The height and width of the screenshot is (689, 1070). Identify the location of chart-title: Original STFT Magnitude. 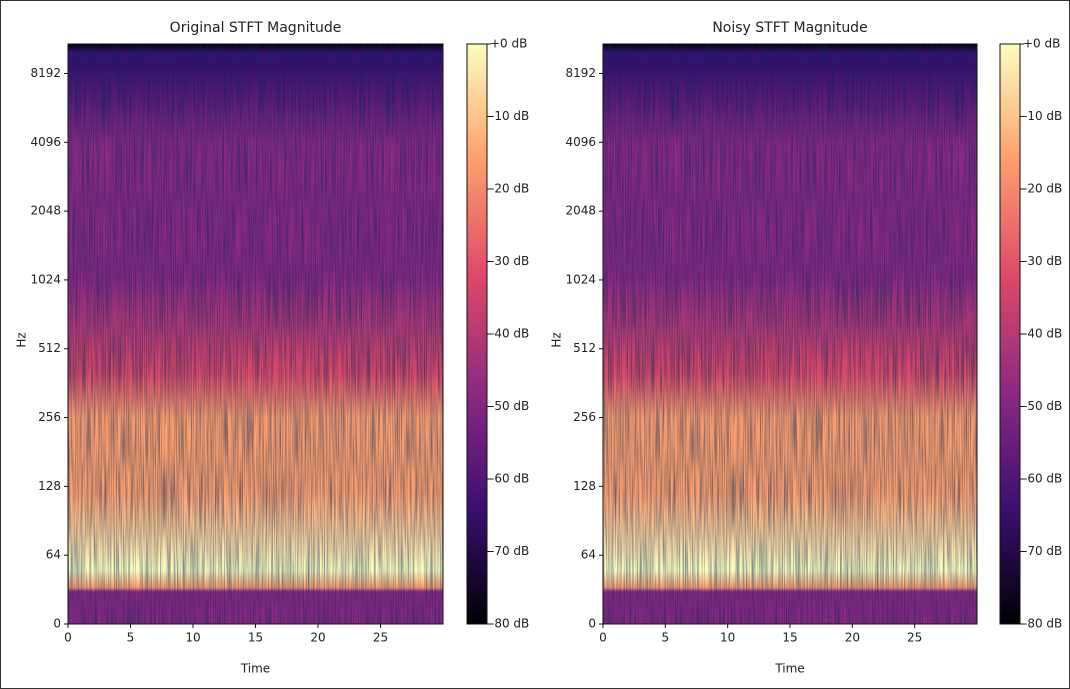
(256, 28).